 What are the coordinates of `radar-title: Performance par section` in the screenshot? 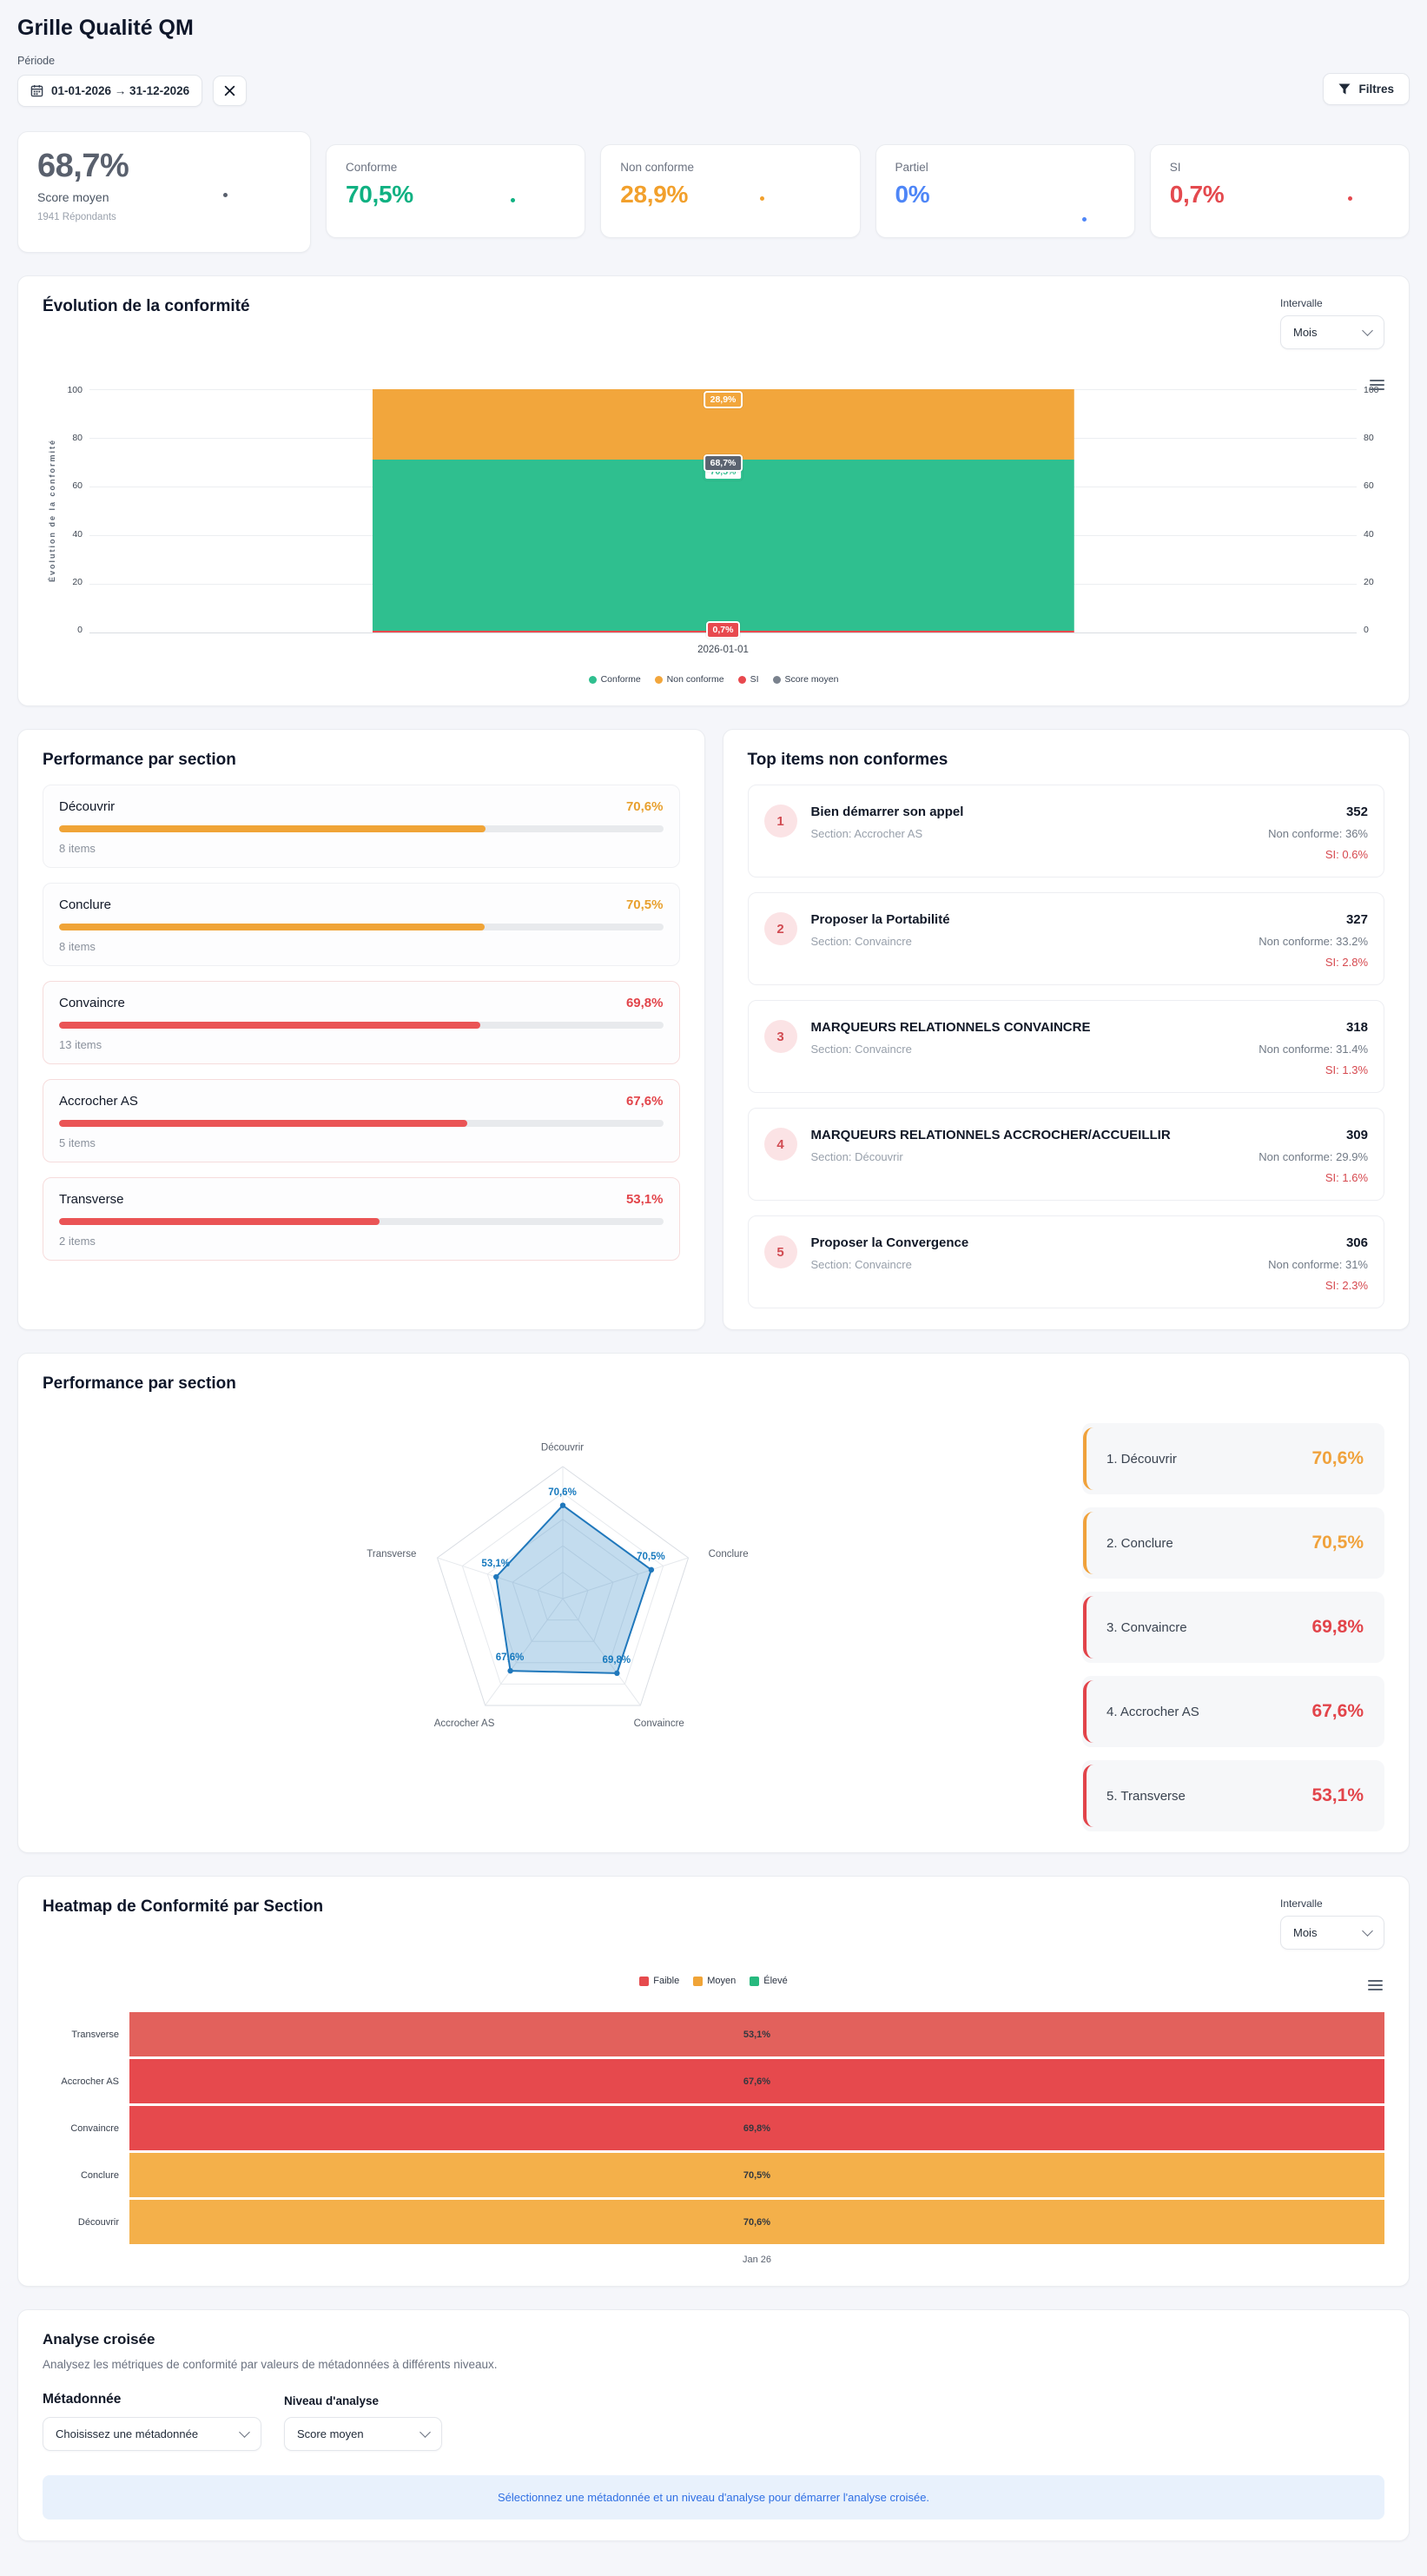 It's located at (139, 1383).